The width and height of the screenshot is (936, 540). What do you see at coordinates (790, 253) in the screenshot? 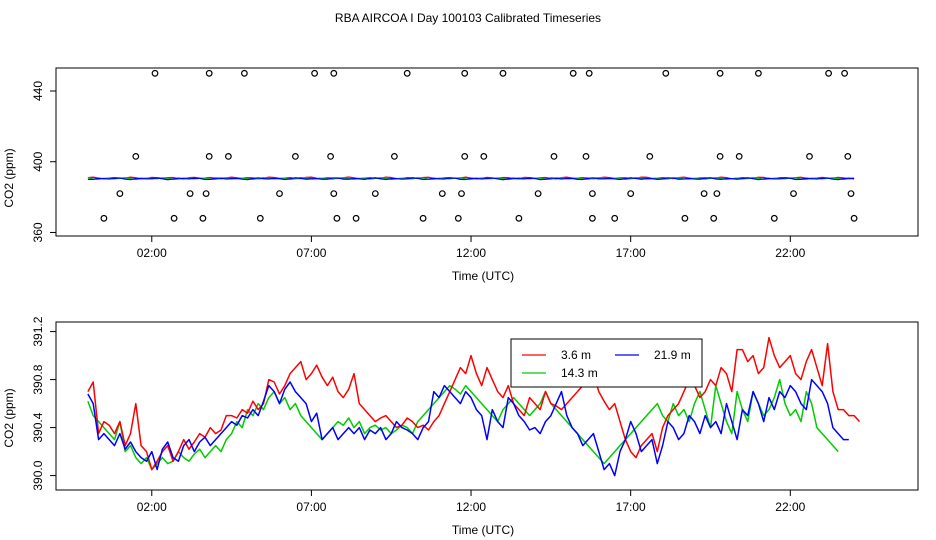
I see `panel-top-x-tick-label: 22:00` at bounding box center [790, 253].